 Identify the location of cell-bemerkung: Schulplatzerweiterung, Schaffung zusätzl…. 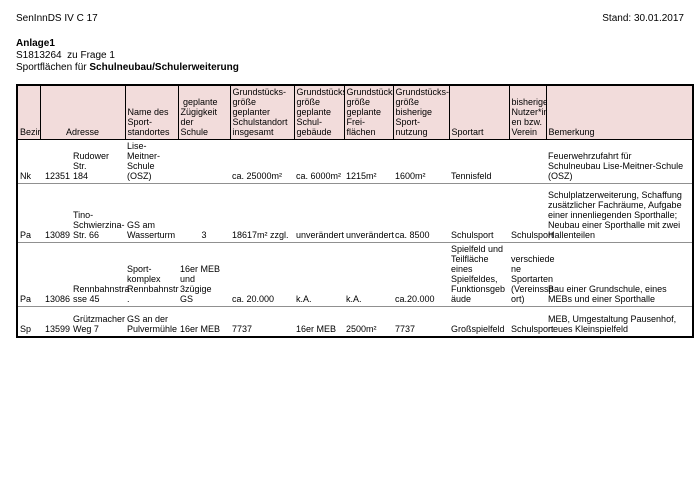
(619, 213).